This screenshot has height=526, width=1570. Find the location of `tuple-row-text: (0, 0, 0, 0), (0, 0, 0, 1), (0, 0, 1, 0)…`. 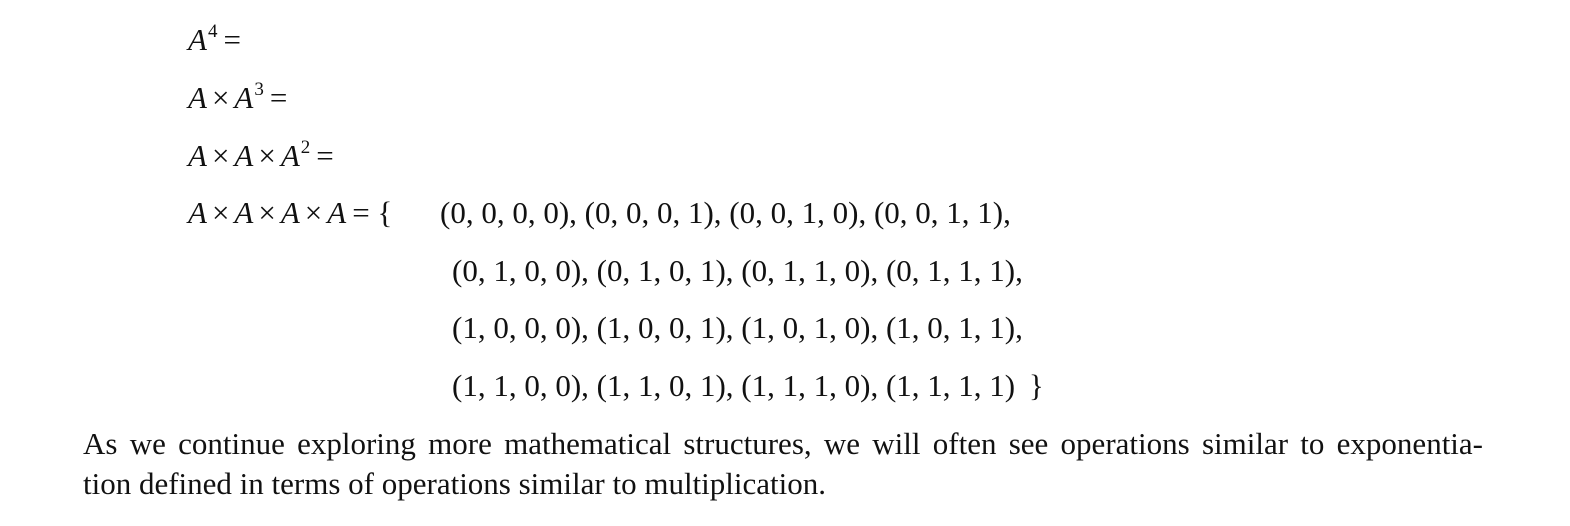

tuple-row-text: (0, 0, 0, 0), (0, 0, 0, 1), (0, 0, 1, 0)… is located at coordinates (725, 212).